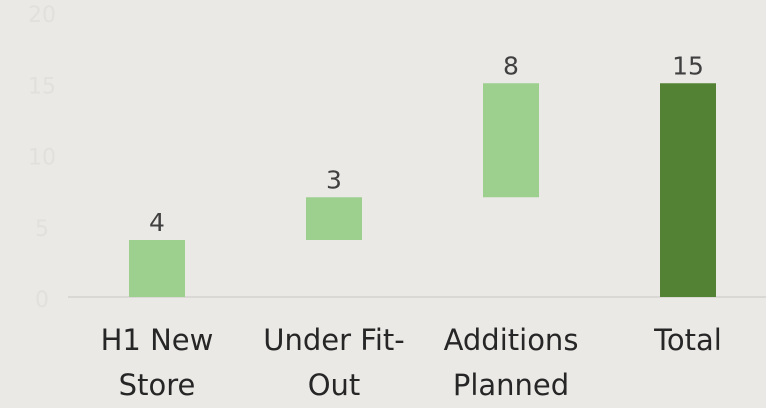 The width and height of the screenshot is (766, 408). Describe the element at coordinates (334, 362) in the screenshot. I see `x-tick-label: Under Fit-Out` at that location.